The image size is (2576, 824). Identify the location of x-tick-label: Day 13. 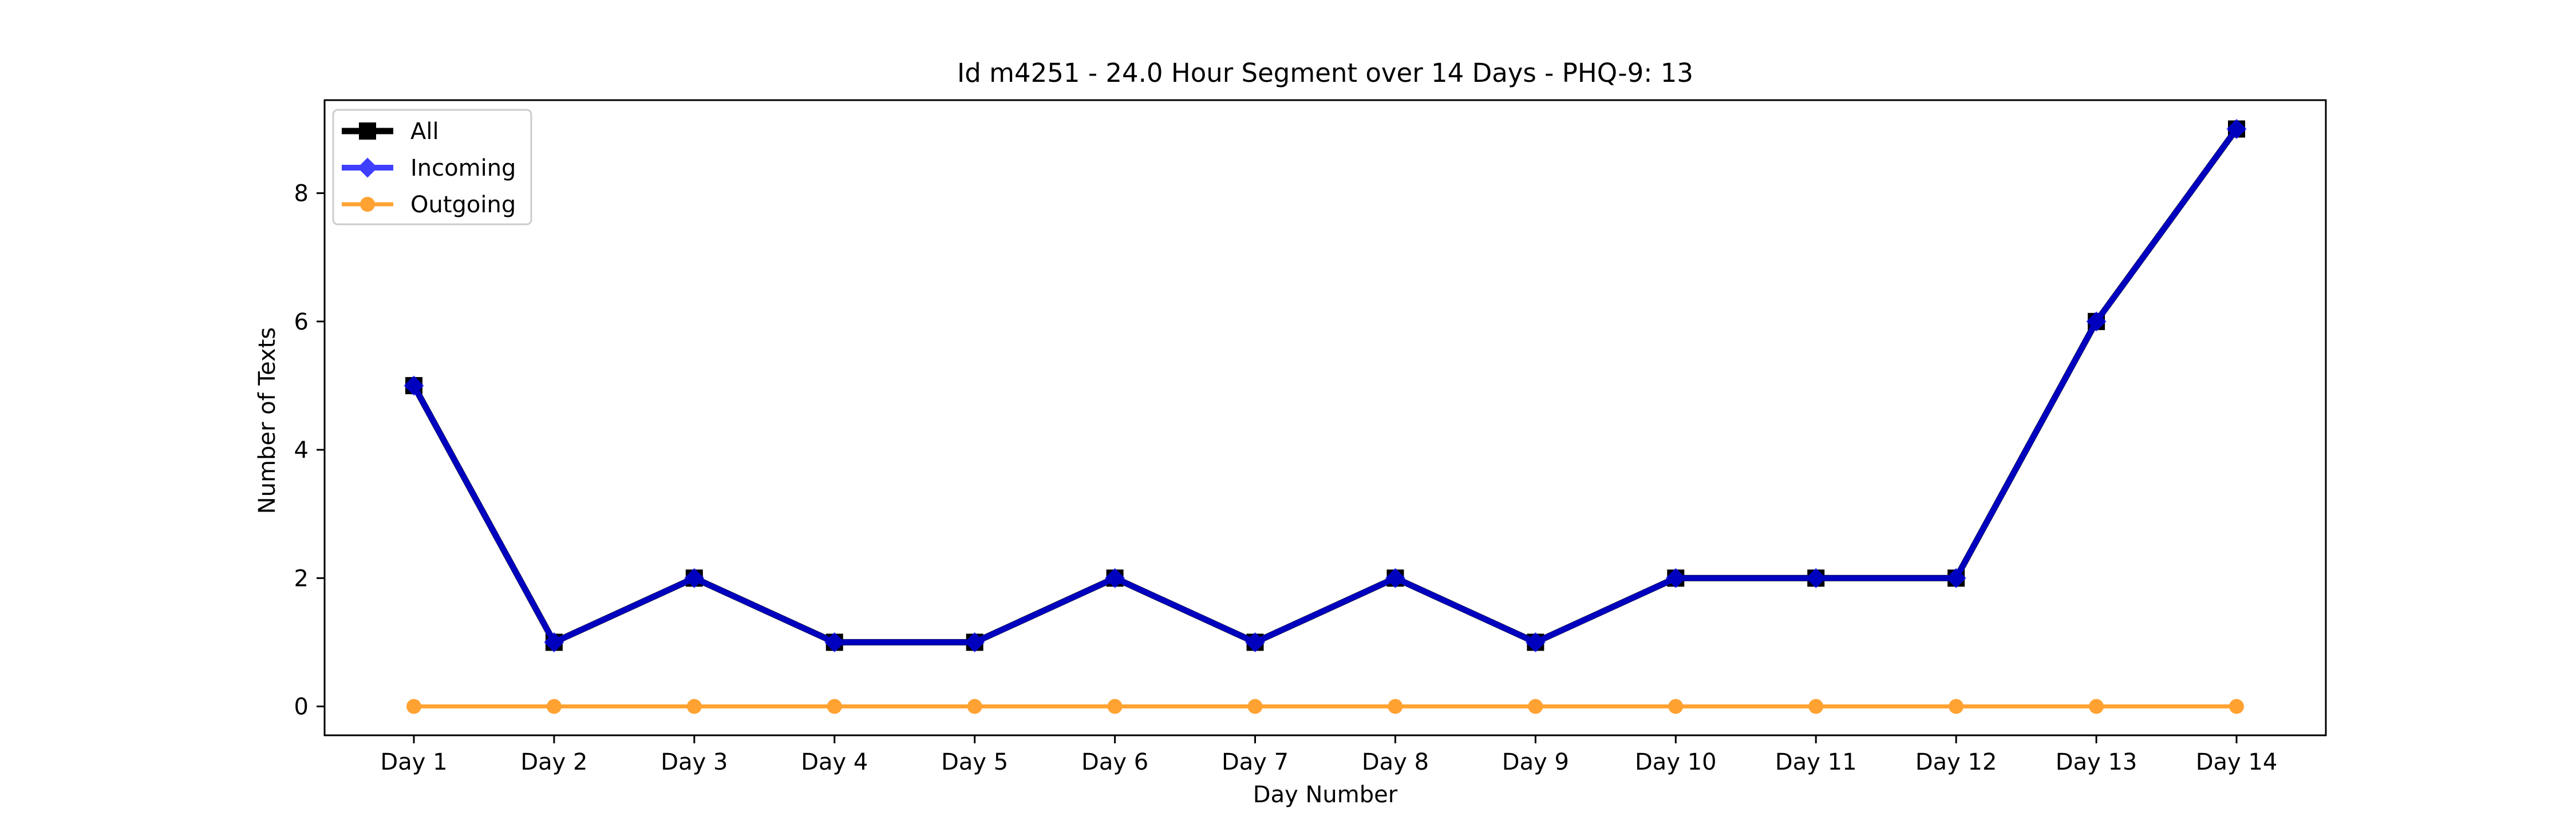
(2097, 762).